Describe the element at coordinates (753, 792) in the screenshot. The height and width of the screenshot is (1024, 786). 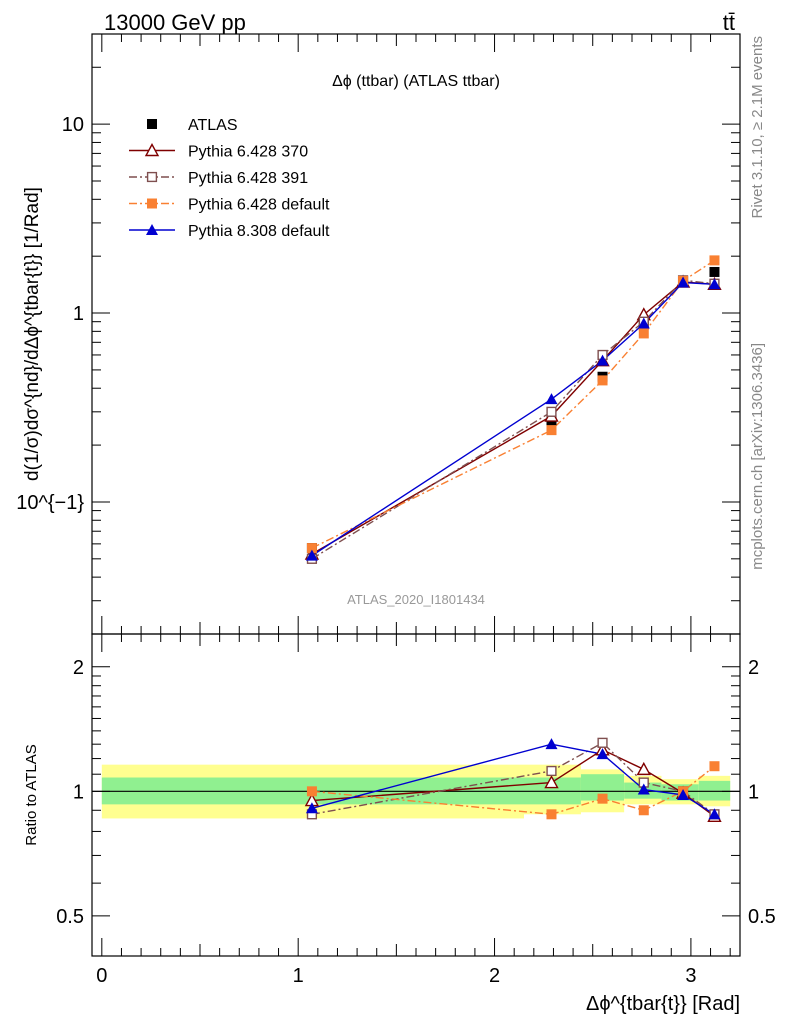
I see `ratio-y-tick-label-right: 1` at that location.